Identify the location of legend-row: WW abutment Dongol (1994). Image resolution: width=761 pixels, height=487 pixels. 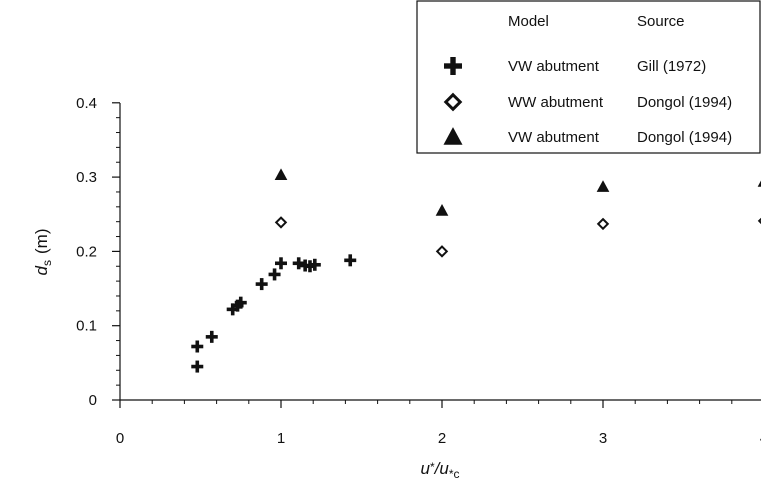
(587, 102).